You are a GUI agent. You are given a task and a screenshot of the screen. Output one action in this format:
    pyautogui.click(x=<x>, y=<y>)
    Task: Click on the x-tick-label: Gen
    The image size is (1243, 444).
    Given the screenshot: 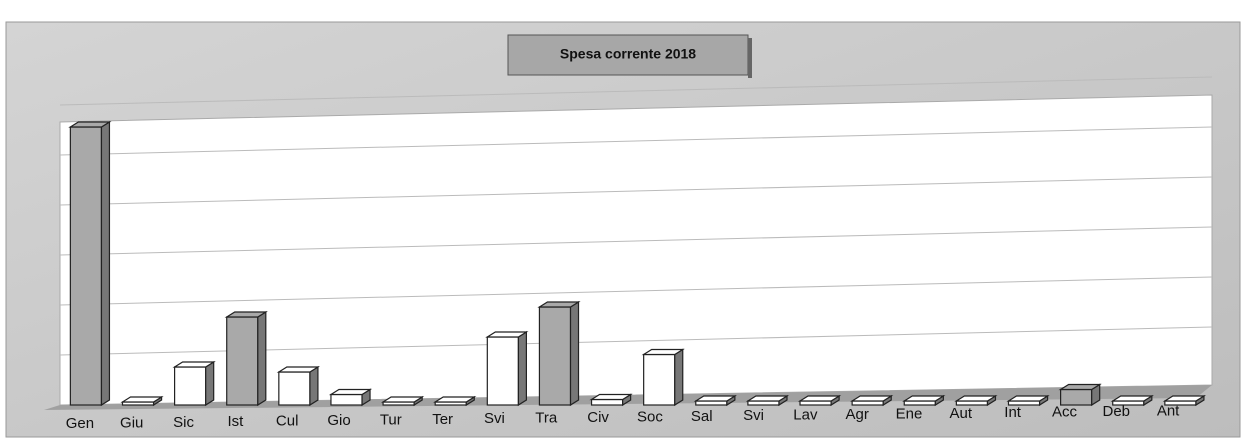 What is the action you would take?
    pyautogui.click(x=80, y=423)
    